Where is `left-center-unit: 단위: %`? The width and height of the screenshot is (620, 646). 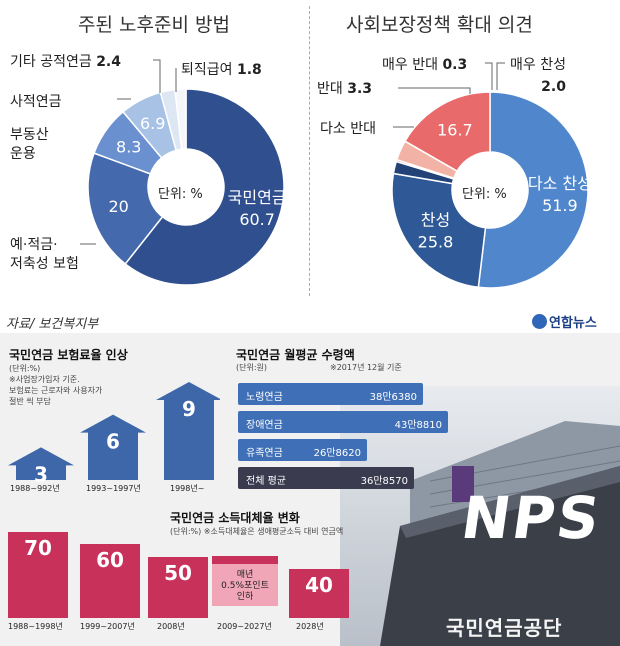
left-center-unit: 단위: % is located at coordinates (180, 194).